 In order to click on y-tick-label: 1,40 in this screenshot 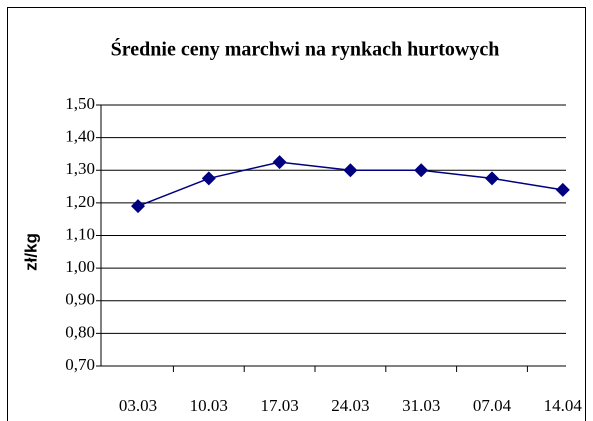, I will do `click(80, 136)`.